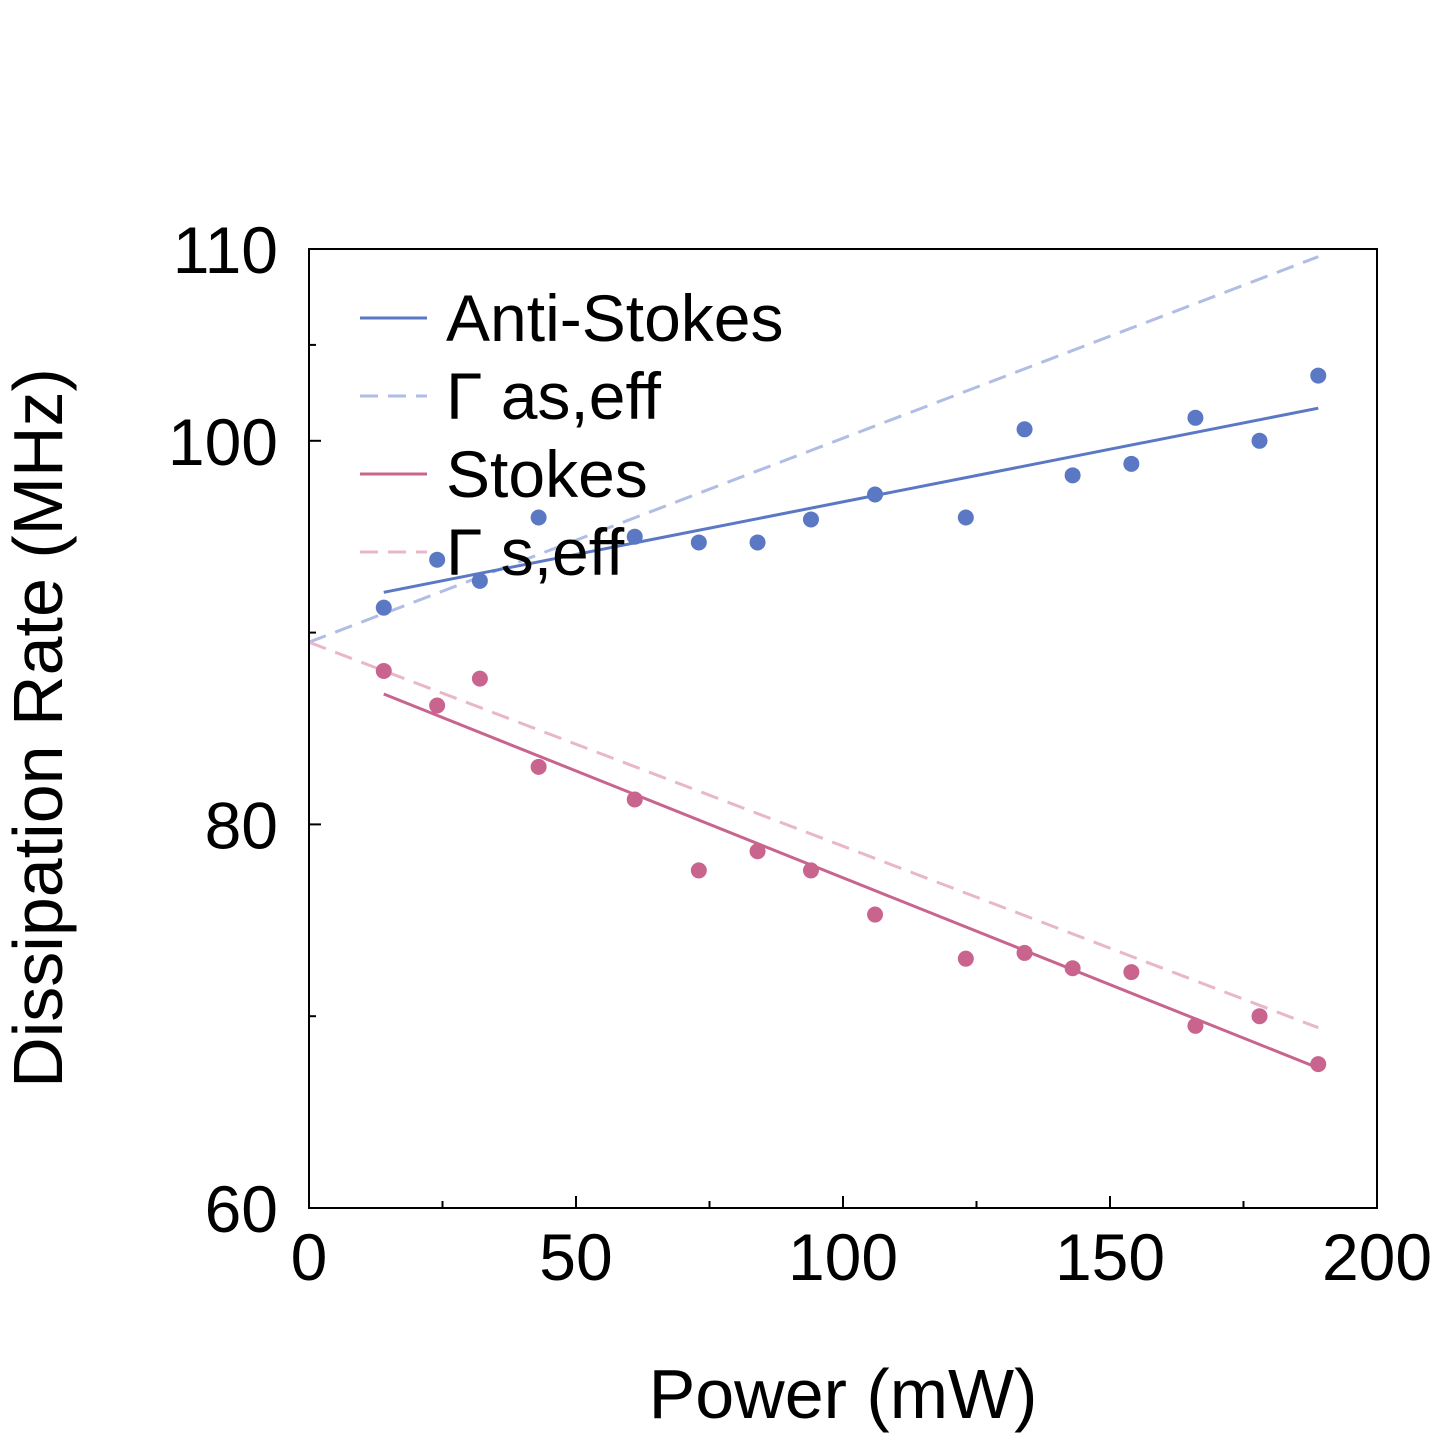 The height and width of the screenshot is (1440, 1440). Describe the element at coordinates (547, 474) in the screenshot. I see `legend-label: Stokes` at that location.